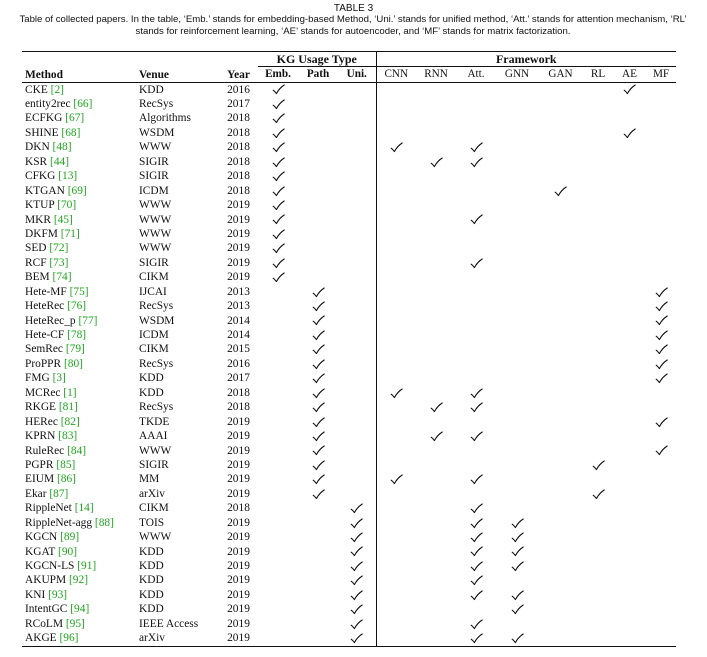 This screenshot has height=657, width=707. Describe the element at coordinates (70, 233) in the screenshot. I see `citation-link: [71]` at that location.